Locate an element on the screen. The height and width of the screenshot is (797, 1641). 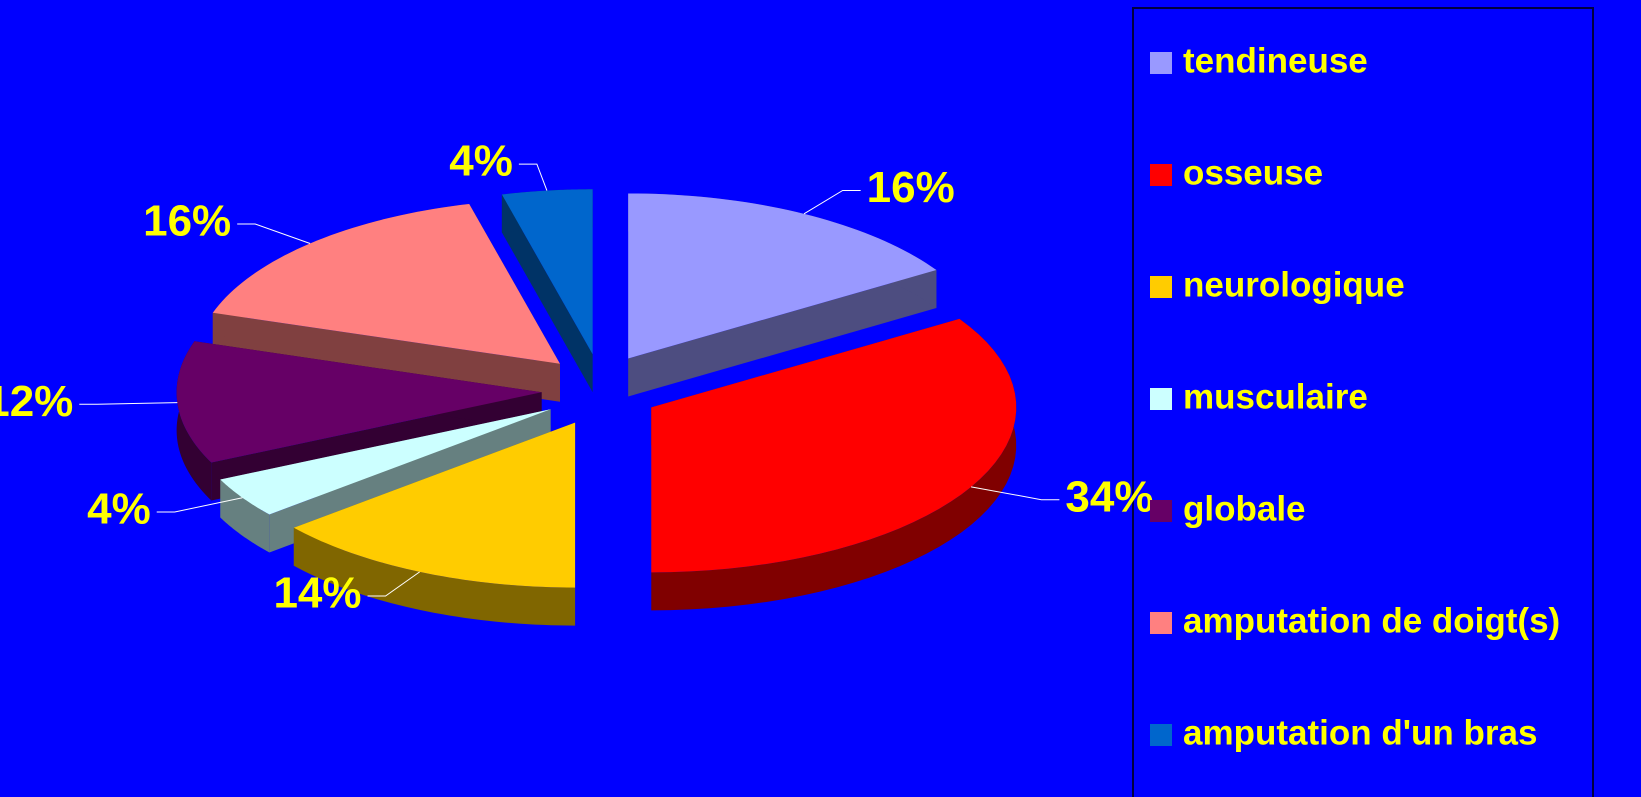
legend-label: musculaire is located at coordinates (1275, 396).